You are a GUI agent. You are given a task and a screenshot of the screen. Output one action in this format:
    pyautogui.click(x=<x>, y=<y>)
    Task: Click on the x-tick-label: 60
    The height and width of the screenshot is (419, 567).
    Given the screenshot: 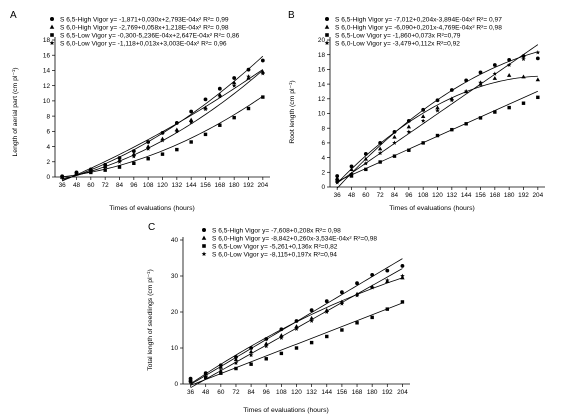 What is the action you would take?
    pyautogui.click(x=366, y=195)
    